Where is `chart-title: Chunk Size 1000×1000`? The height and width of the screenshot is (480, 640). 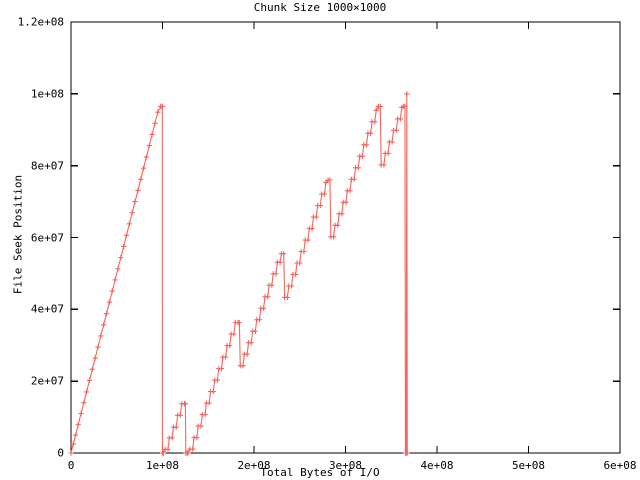
chart-title: Chunk Size 1000×1000 is located at coordinates (320, 7).